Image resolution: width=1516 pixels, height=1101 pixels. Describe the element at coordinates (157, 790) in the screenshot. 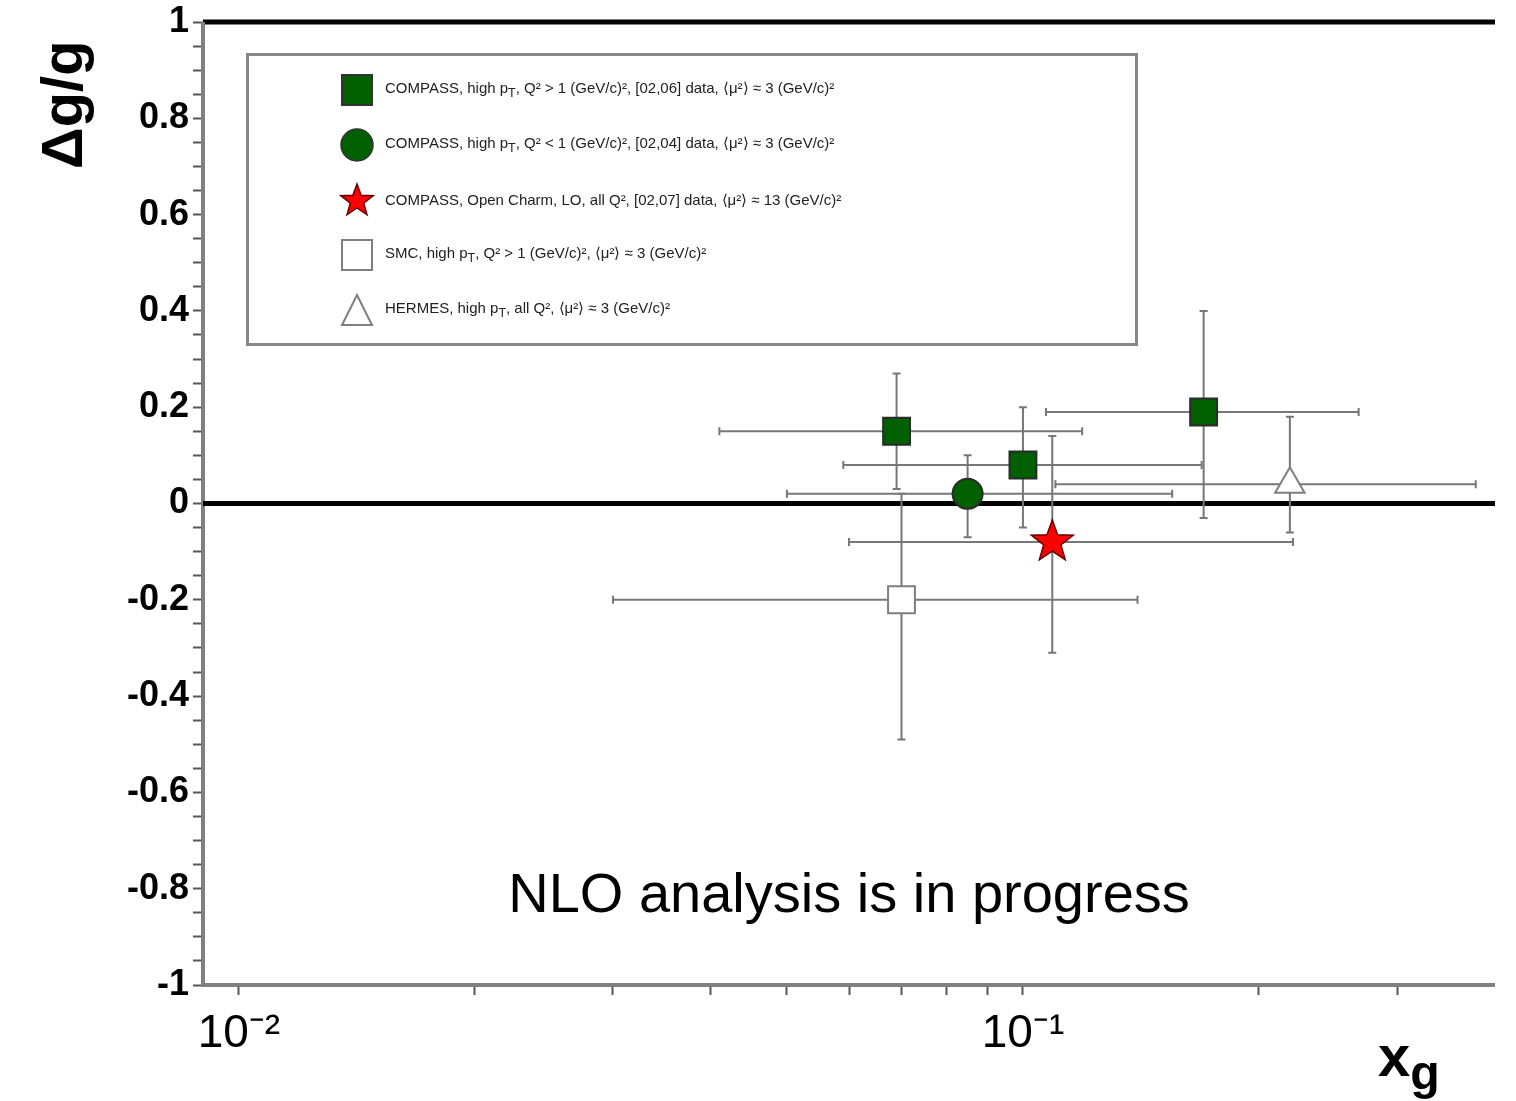

I see `y-tick-label: -0.6` at that location.